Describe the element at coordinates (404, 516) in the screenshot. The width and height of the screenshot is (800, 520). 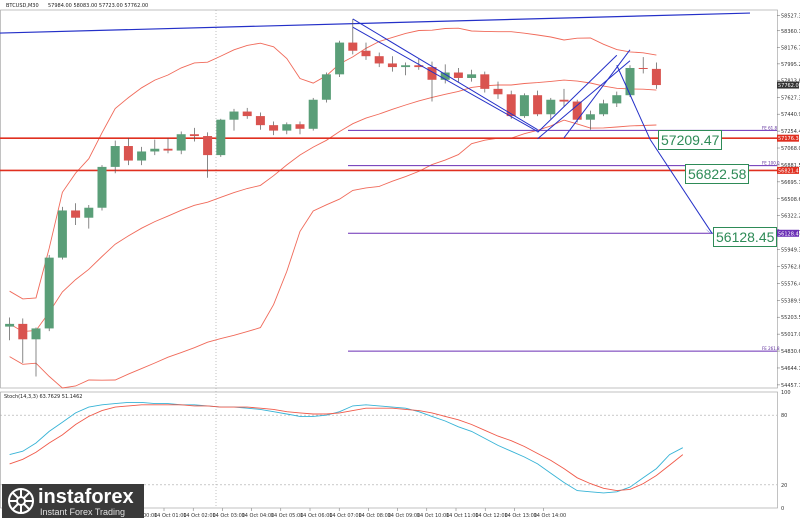
I see `time-tick-label: 14 Oct 09:00` at that location.